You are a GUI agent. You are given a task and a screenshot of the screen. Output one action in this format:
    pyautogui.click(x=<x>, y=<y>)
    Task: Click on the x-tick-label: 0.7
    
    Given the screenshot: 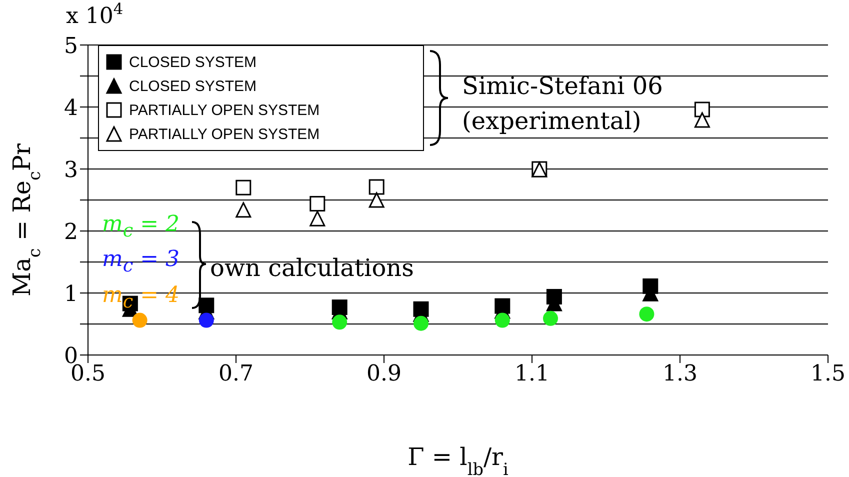 What is the action you would take?
    pyautogui.click(x=236, y=374)
    